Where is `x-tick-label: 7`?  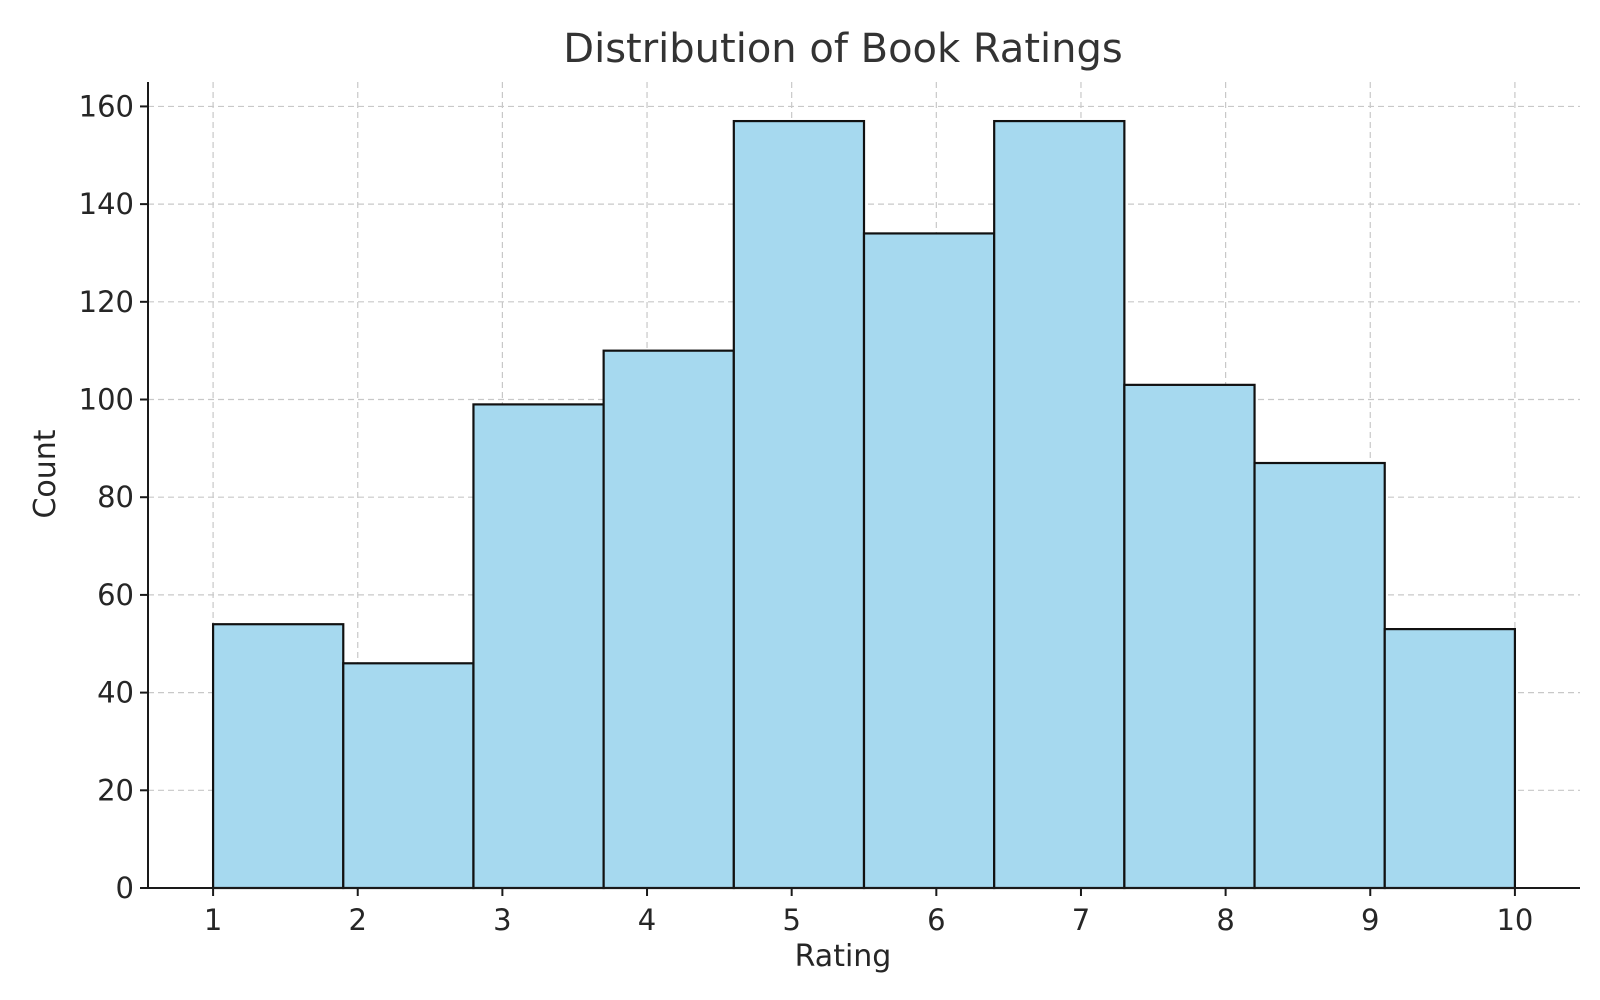 x-tick-label: 7 is located at coordinates (1081, 920).